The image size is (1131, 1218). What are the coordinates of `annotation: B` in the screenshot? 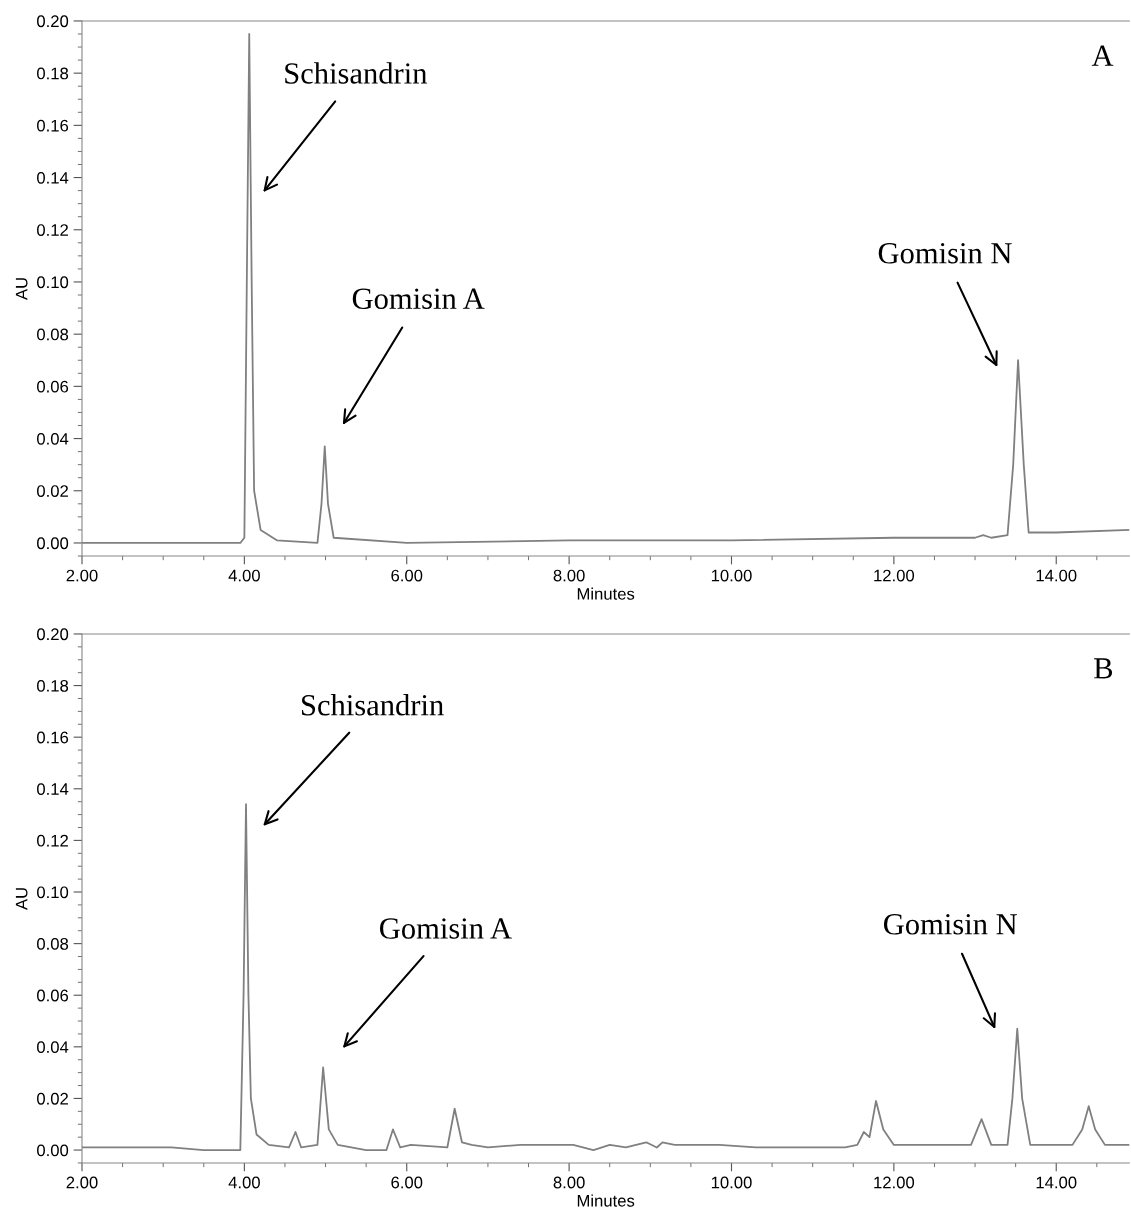 It's located at (1103, 668).